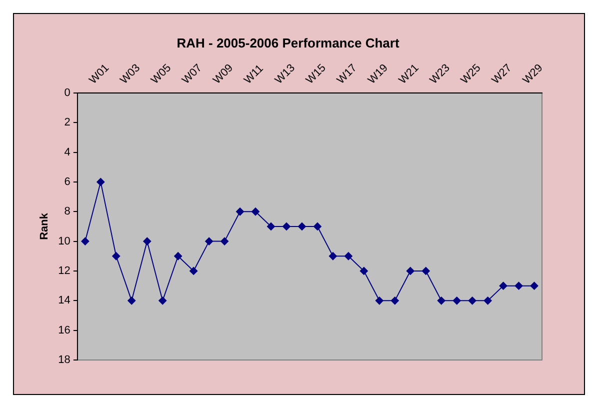 The height and width of the screenshot is (407, 597). Describe the element at coordinates (409, 74) in the screenshot. I see `x-tick-label: W21` at that location.